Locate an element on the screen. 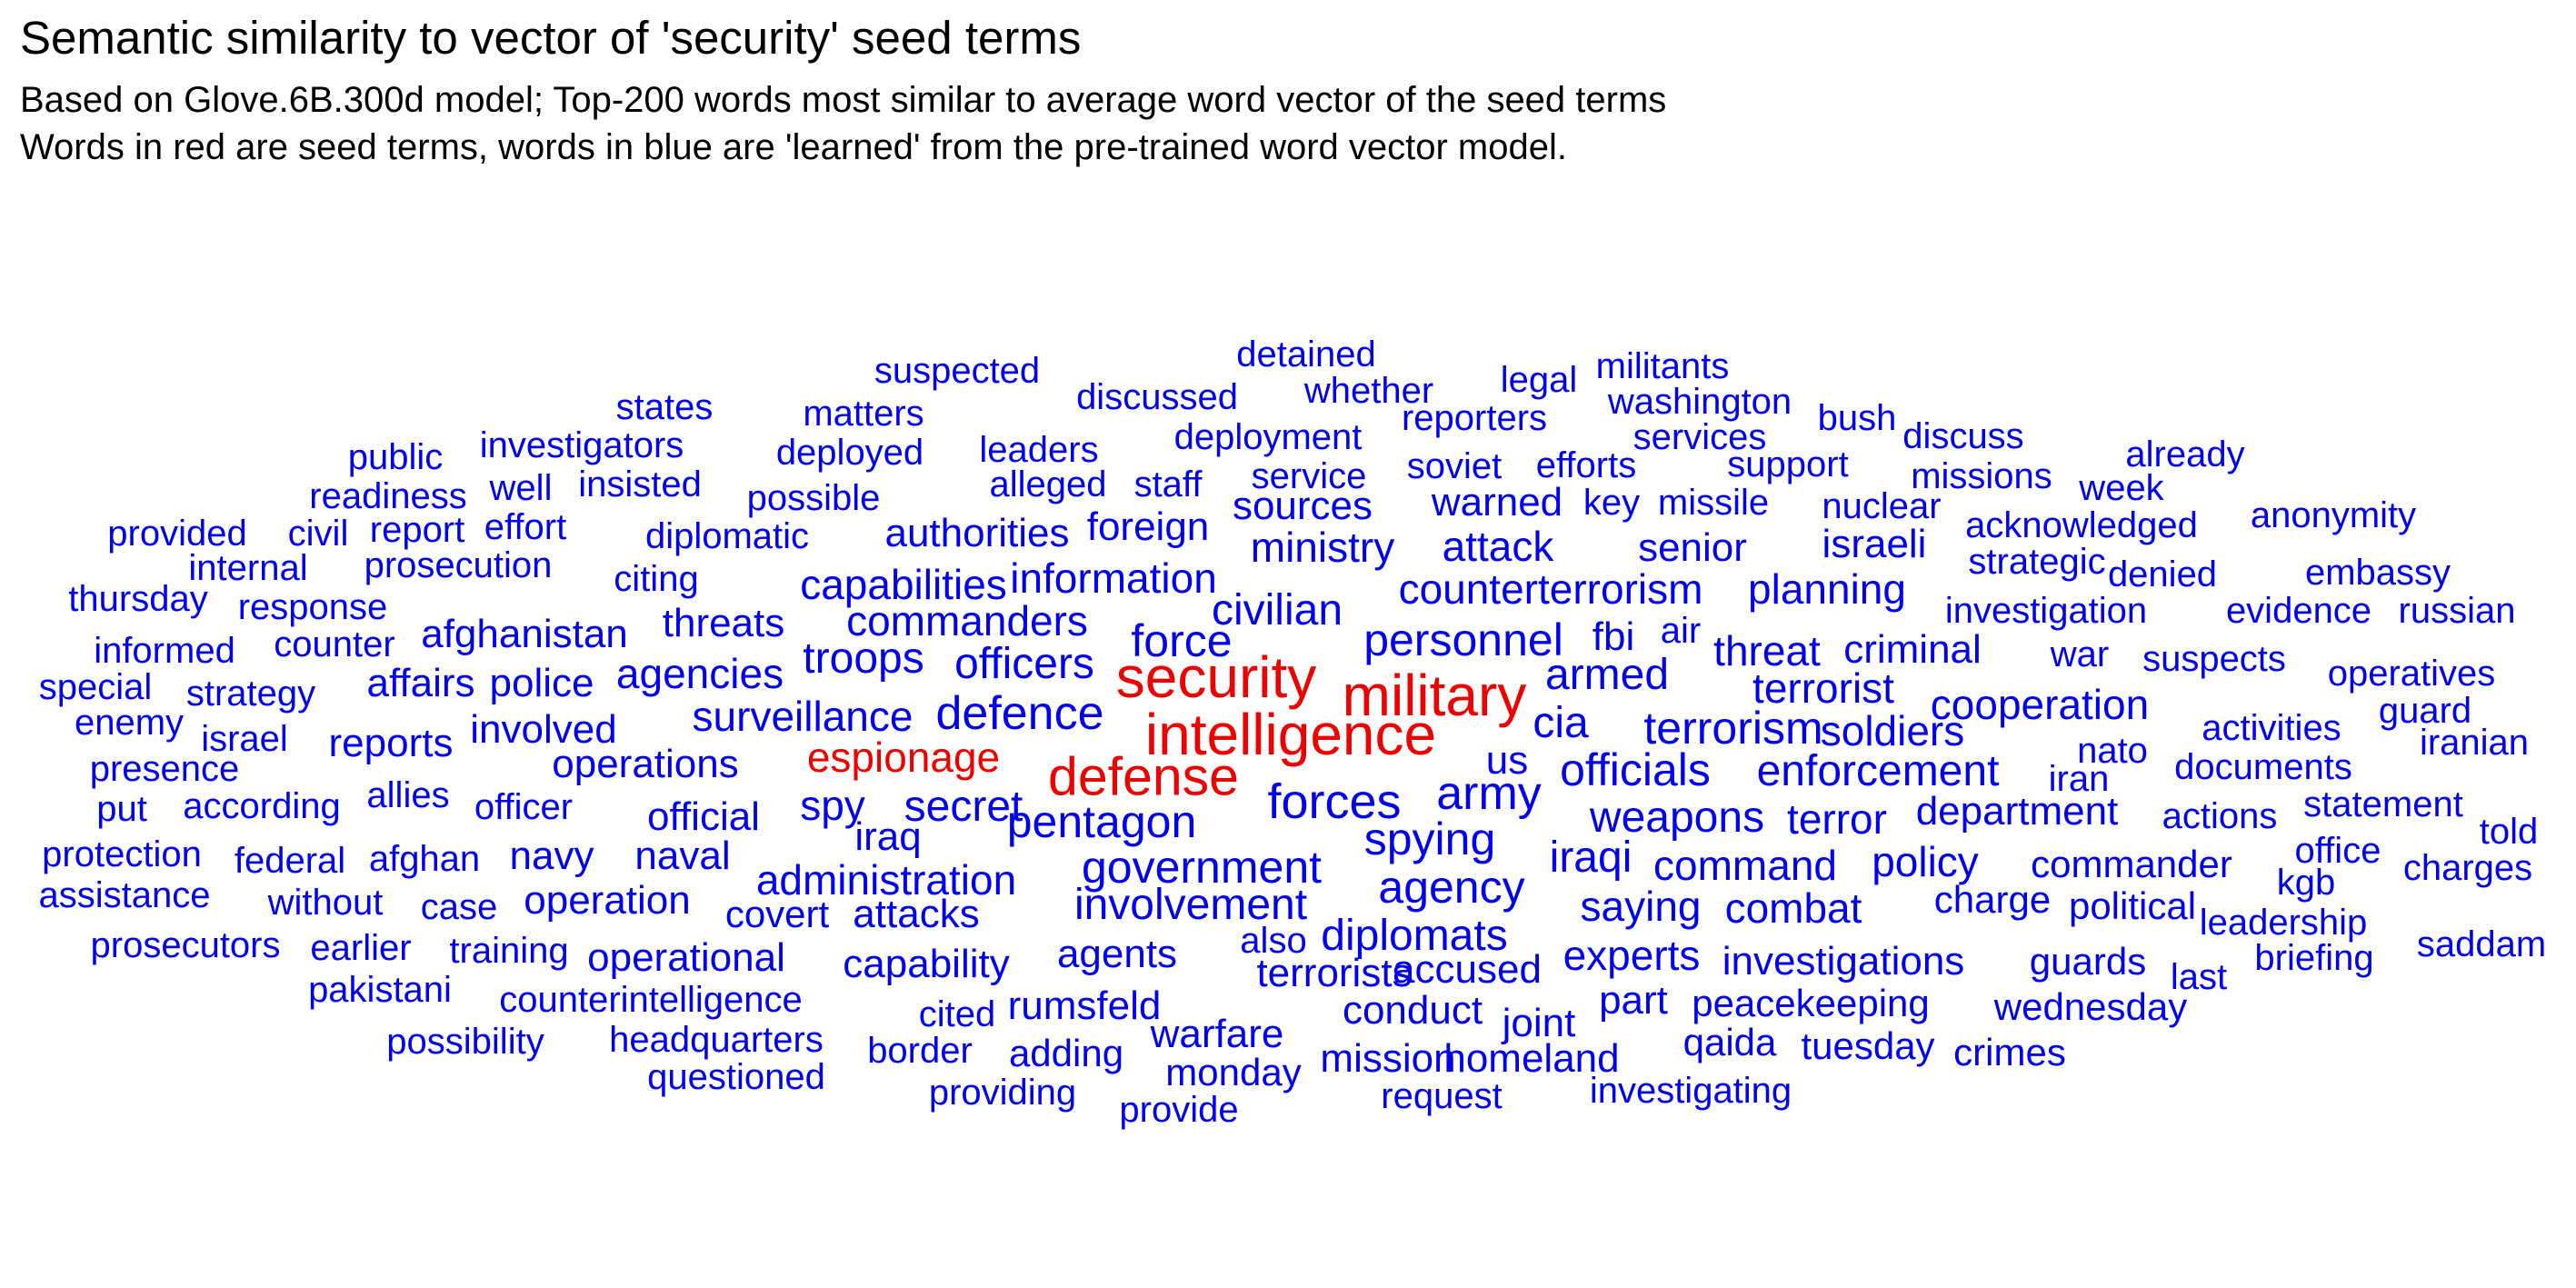 Image resolution: width=2576 pixels, height=1288 pixels. learned-word: soldiers is located at coordinates (1892, 730).